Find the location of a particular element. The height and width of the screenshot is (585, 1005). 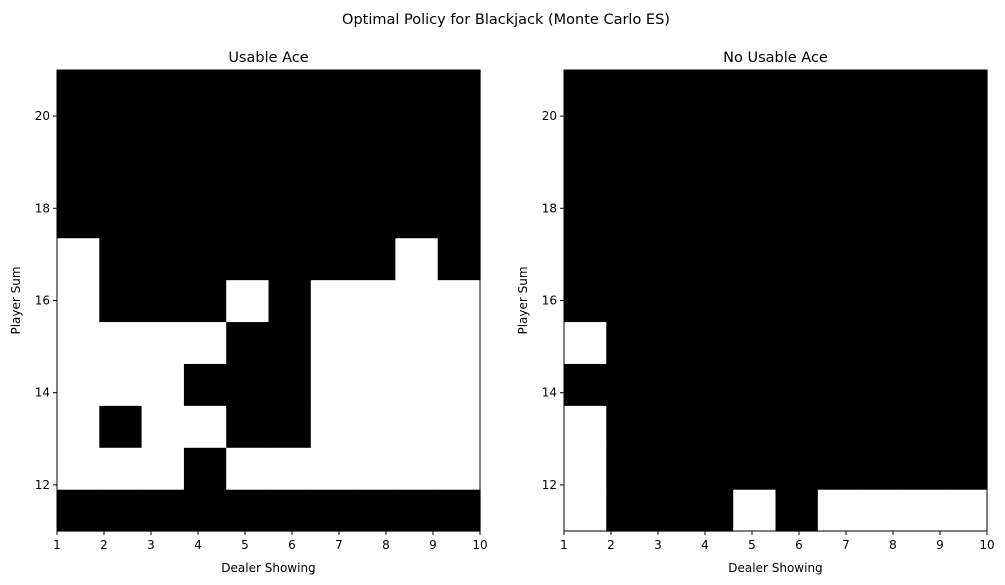

y-tick-label: 18 is located at coordinates (42, 208).